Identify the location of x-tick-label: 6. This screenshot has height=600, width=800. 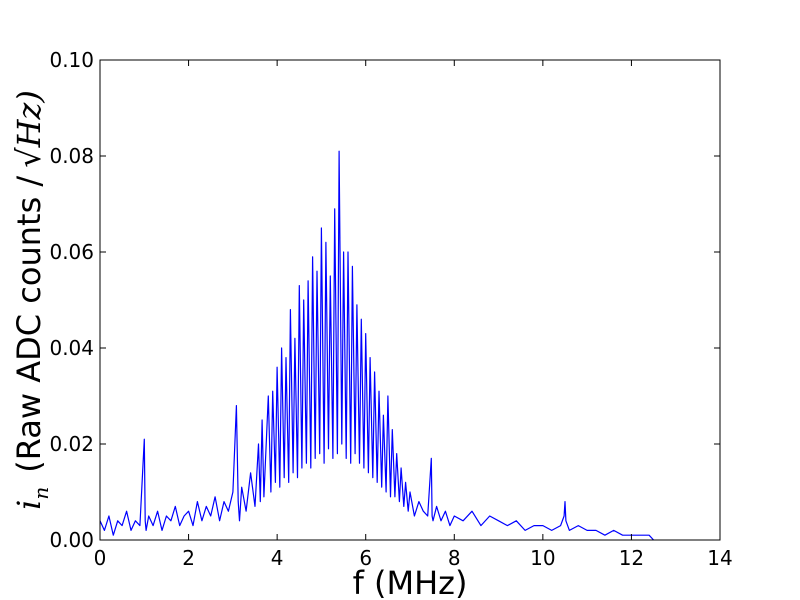
(365, 558).